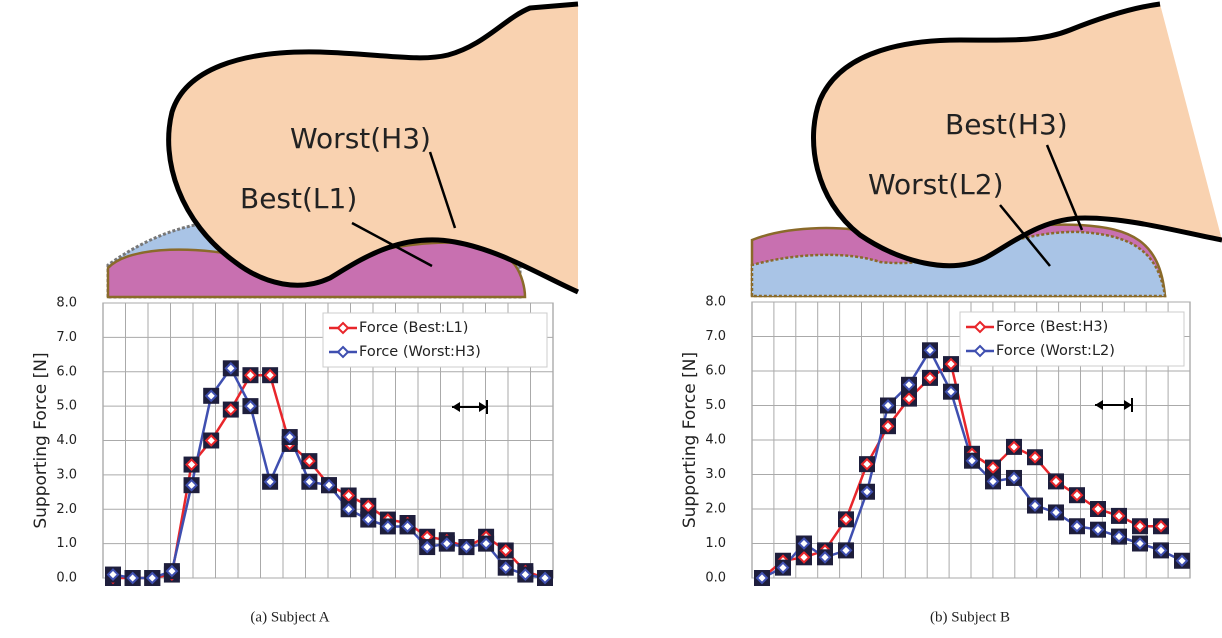 The image size is (1222, 638). Describe the element at coordinates (289, 617) in the screenshot. I see `caption: (a) Subject A` at that location.